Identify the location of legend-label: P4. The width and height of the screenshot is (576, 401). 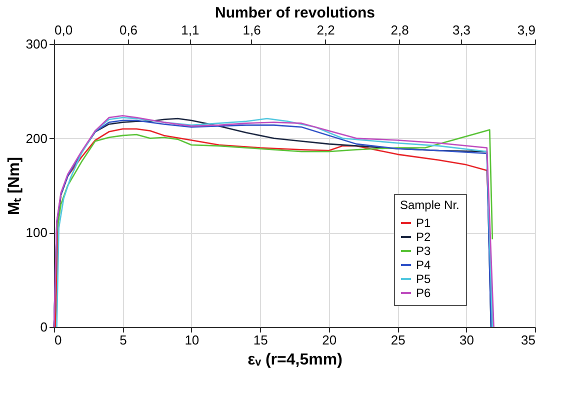
(424, 265).